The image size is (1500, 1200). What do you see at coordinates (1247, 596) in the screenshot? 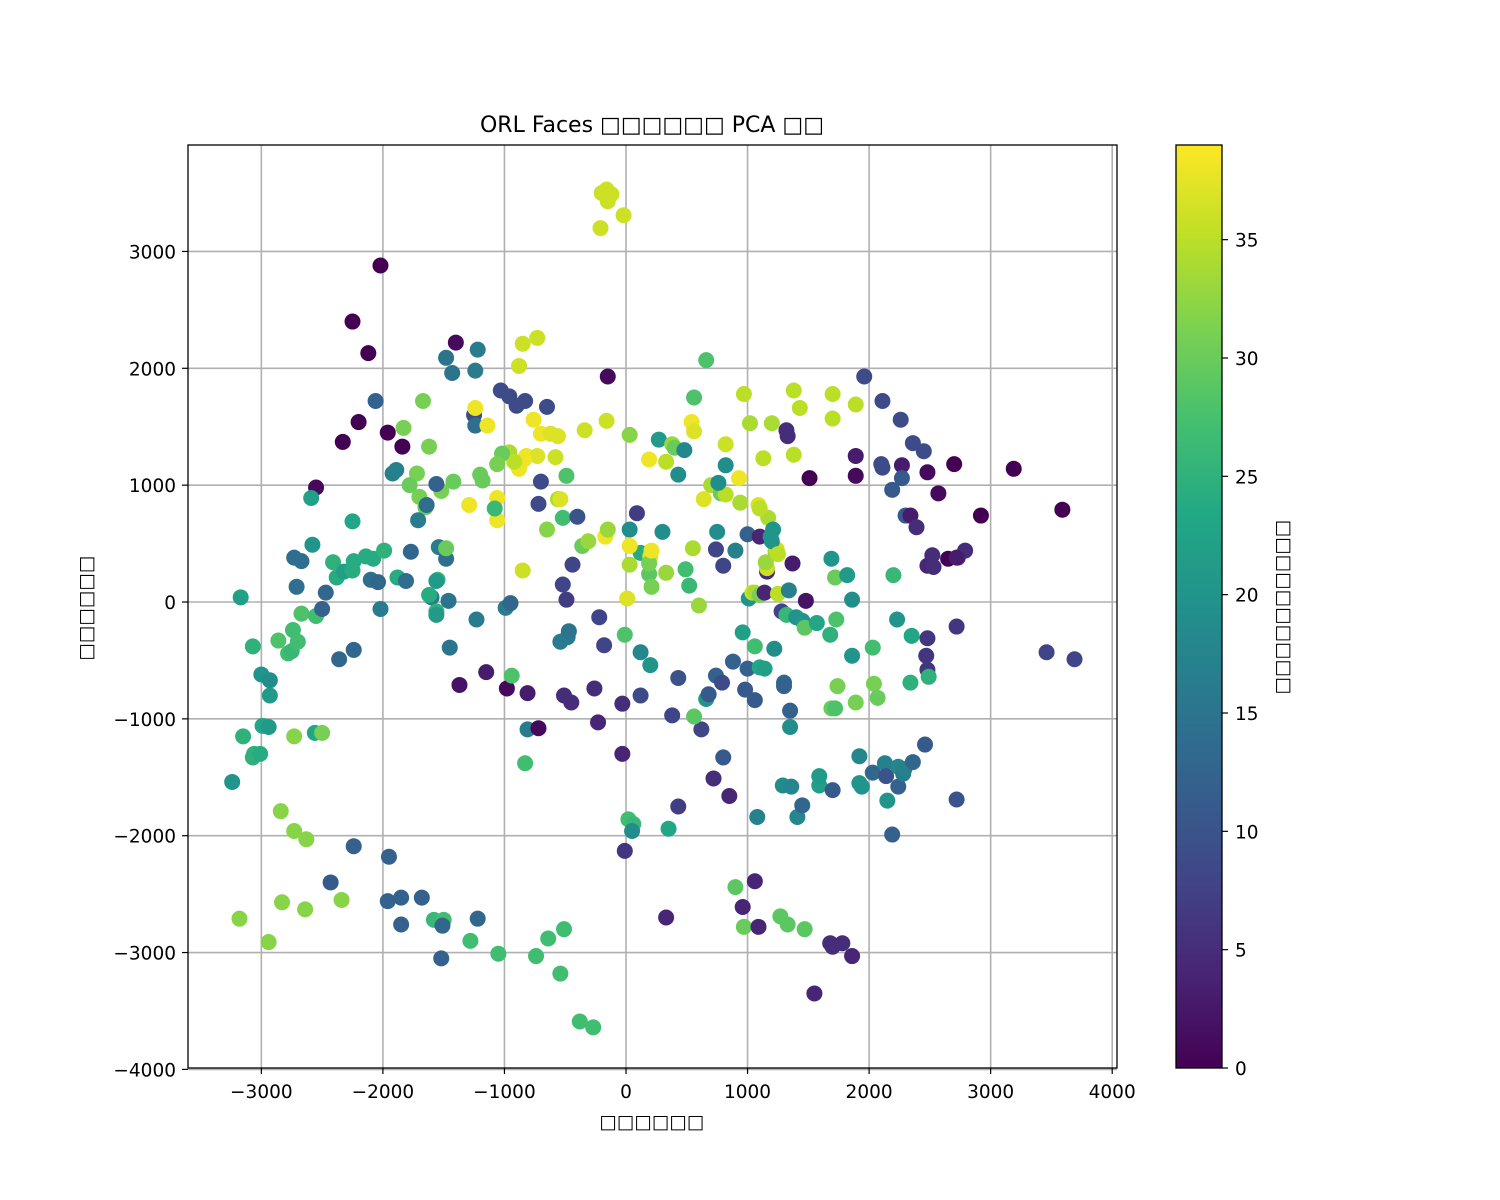
I see `colorbar-tick-label: 20` at bounding box center [1247, 596].